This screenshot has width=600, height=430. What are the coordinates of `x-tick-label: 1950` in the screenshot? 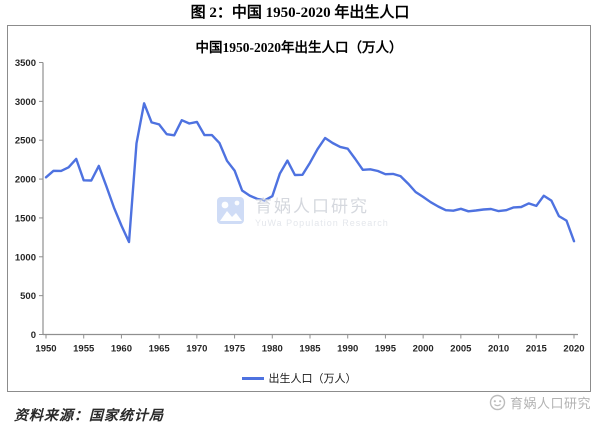 It's located at (45, 349).